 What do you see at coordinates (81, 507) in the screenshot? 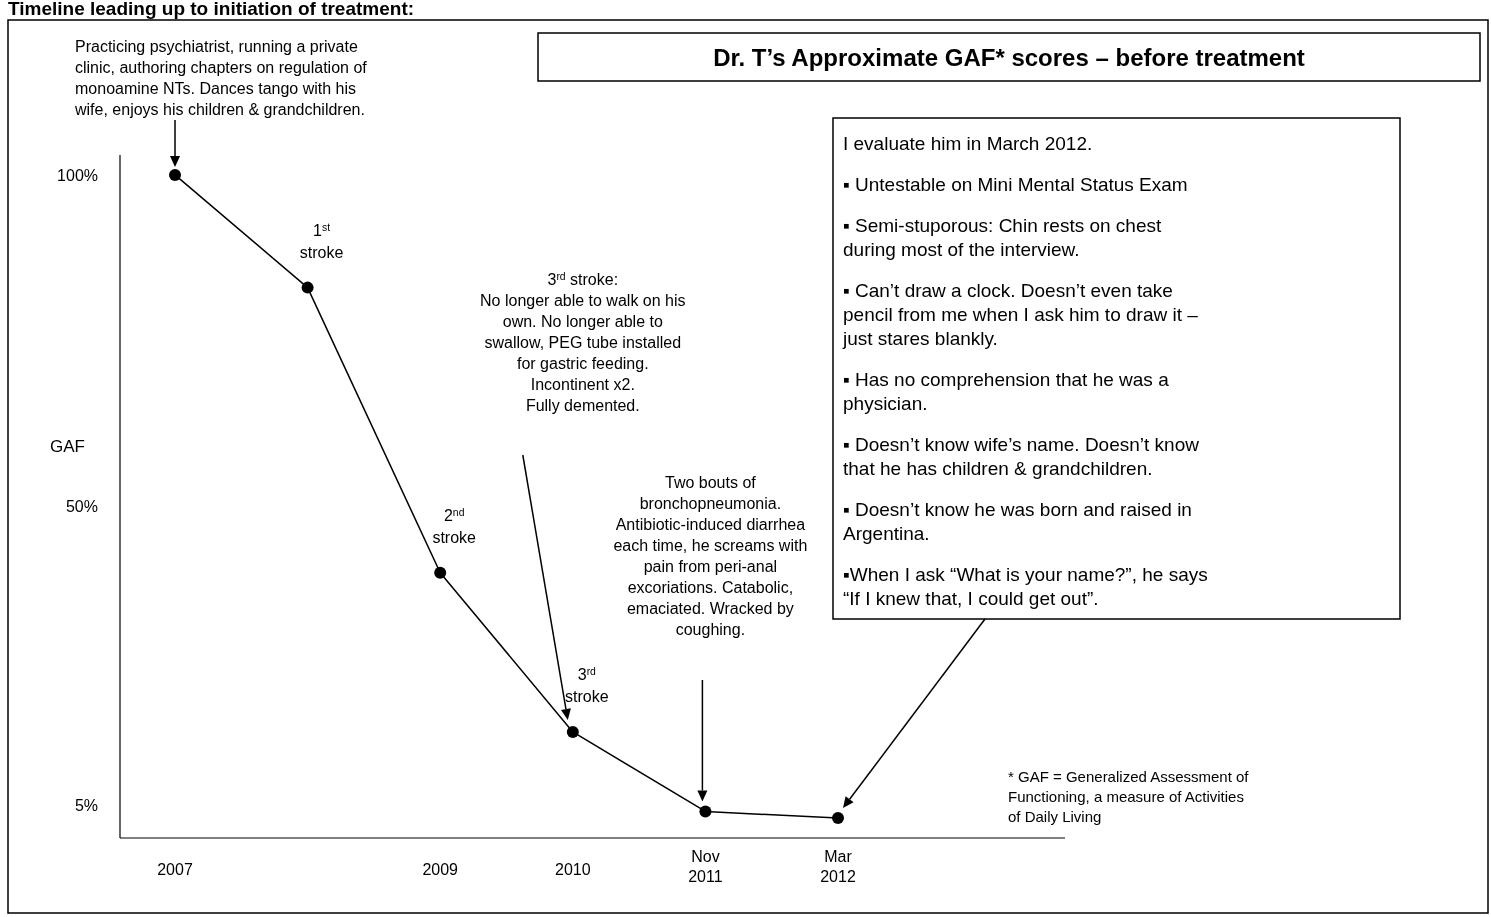
I see `y-tick-label: 50%` at bounding box center [81, 507].